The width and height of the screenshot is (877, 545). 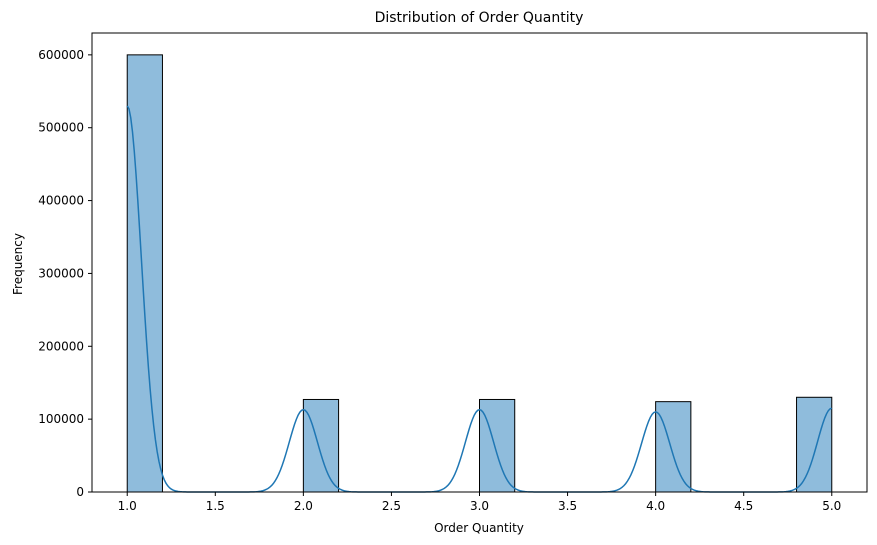 What do you see at coordinates (303, 506) in the screenshot?
I see `x-tick-label: 2.0` at bounding box center [303, 506].